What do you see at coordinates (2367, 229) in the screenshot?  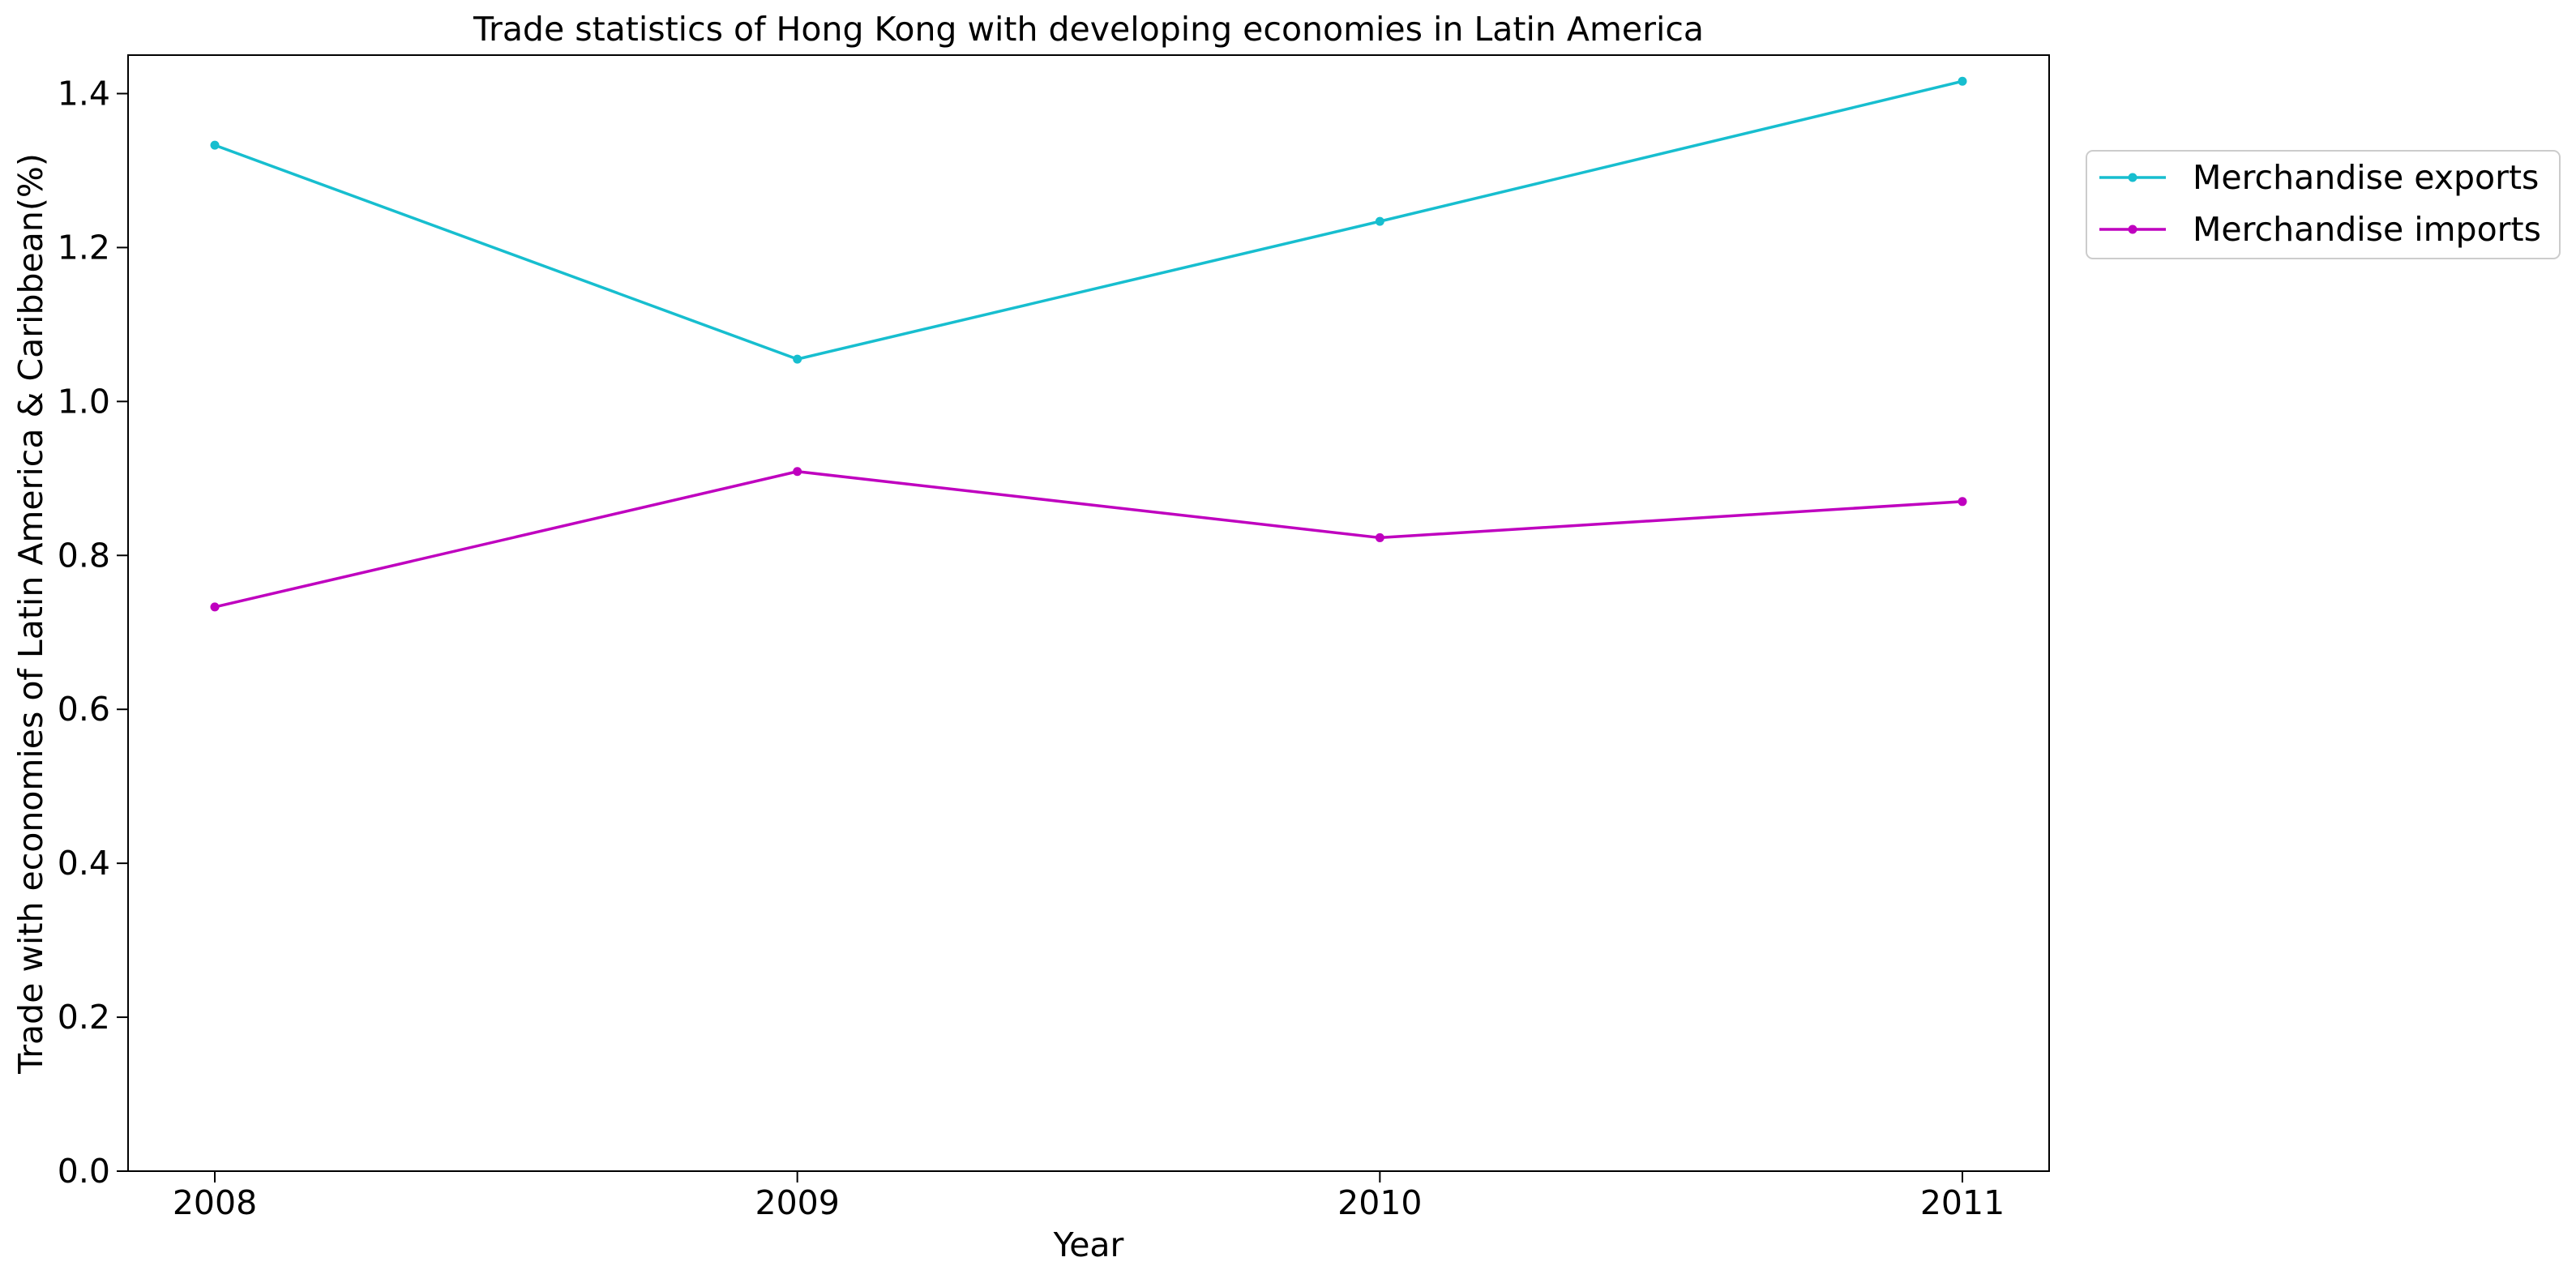 I see `legend-label: Merchandise imports` at bounding box center [2367, 229].